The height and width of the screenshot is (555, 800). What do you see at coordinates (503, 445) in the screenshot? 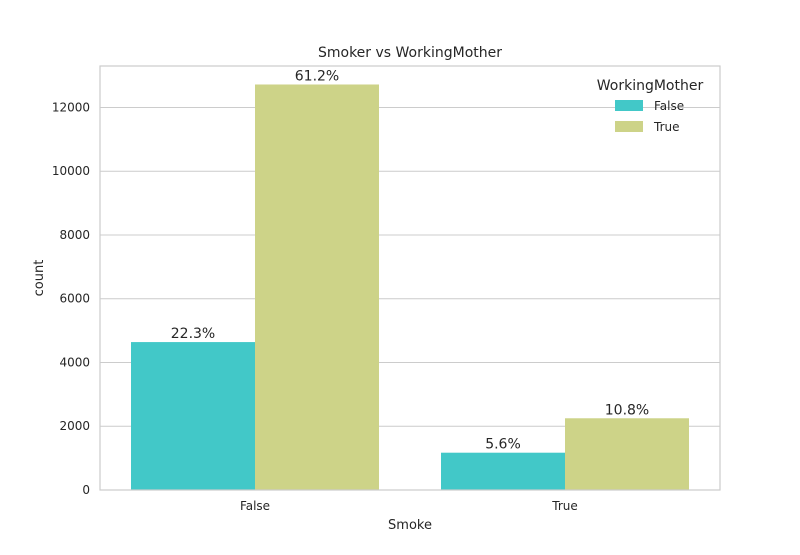
I see `bar-data-label: 5.6%` at bounding box center [503, 445].